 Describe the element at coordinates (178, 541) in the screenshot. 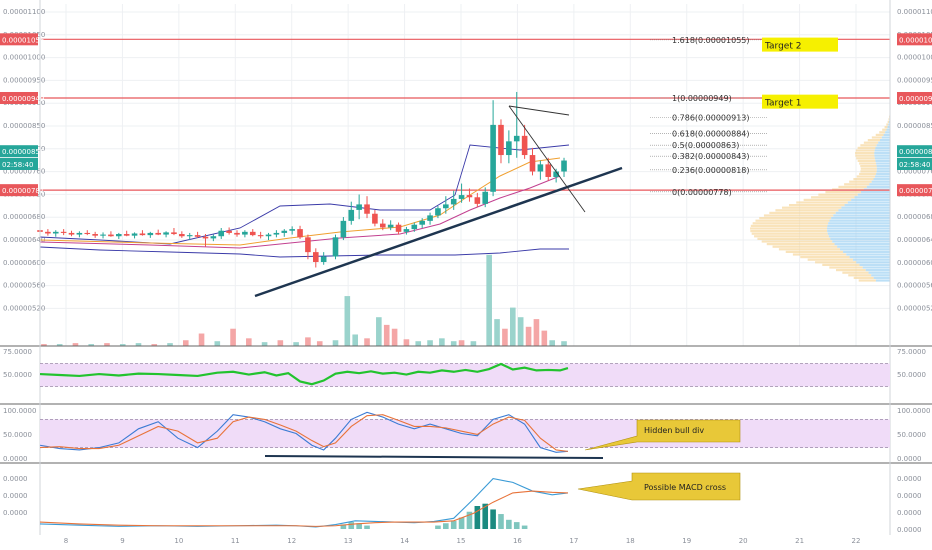

I see `time-axis-label: 10` at that location.